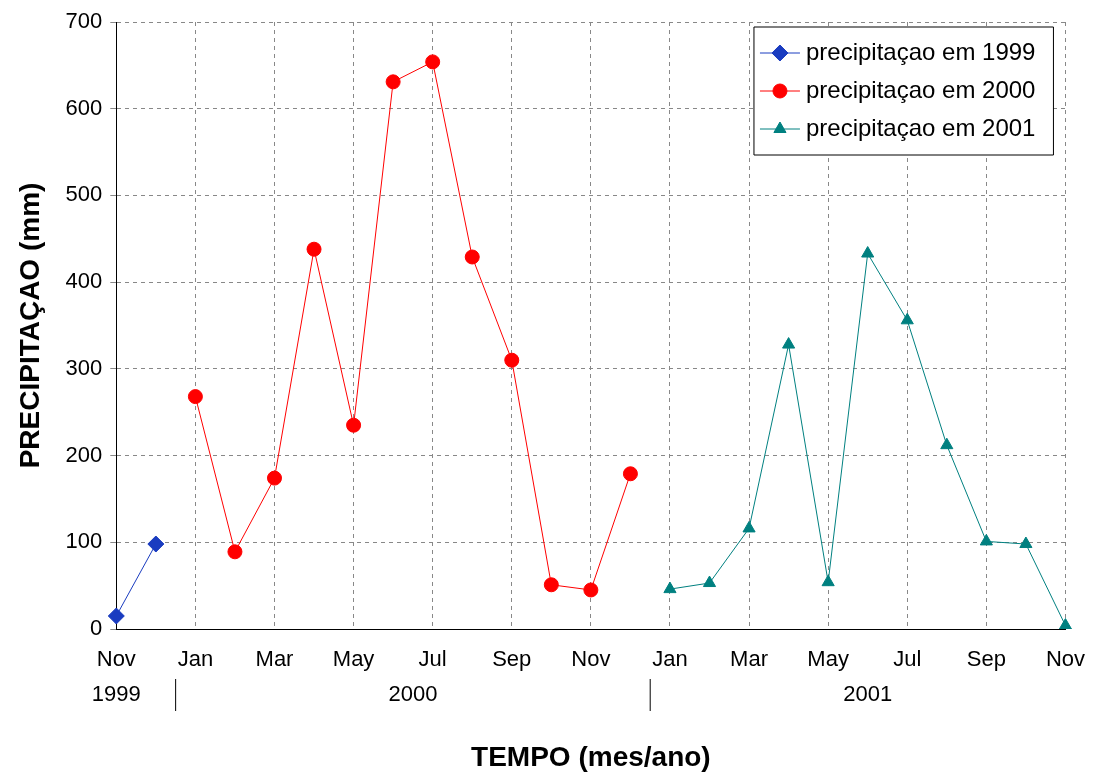 The width and height of the screenshot is (1103, 784). I want to click on y-tick-label: 100, so click(84, 541).